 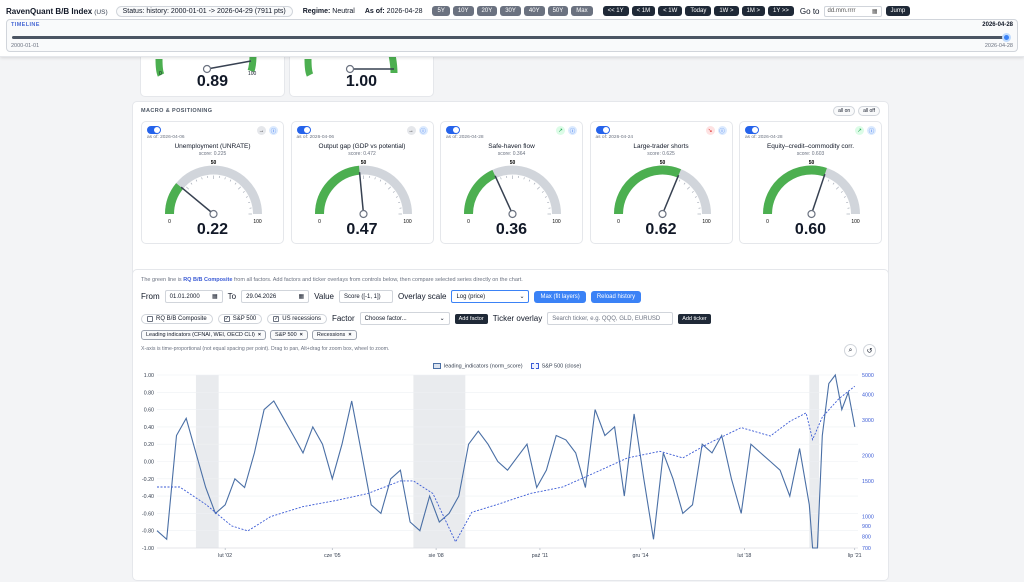 What do you see at coordinates (334, 335) in the screenshot?
I see `layer-tag: Recessions ×` at bounding box center [334, 335].